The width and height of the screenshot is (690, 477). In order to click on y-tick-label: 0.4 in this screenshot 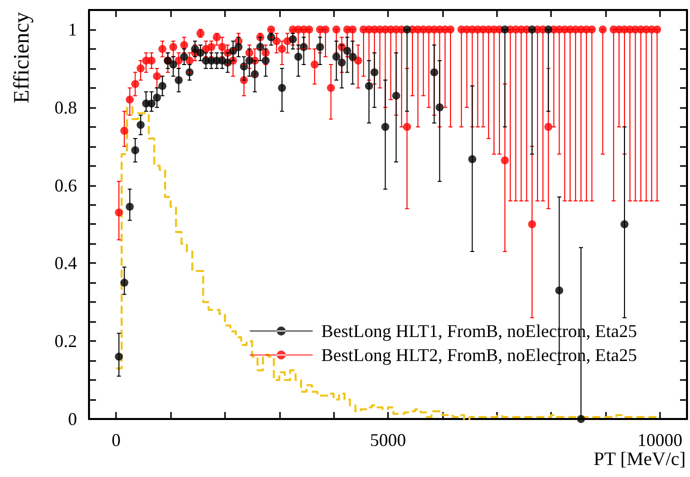, I will do `click(65, 263)`.